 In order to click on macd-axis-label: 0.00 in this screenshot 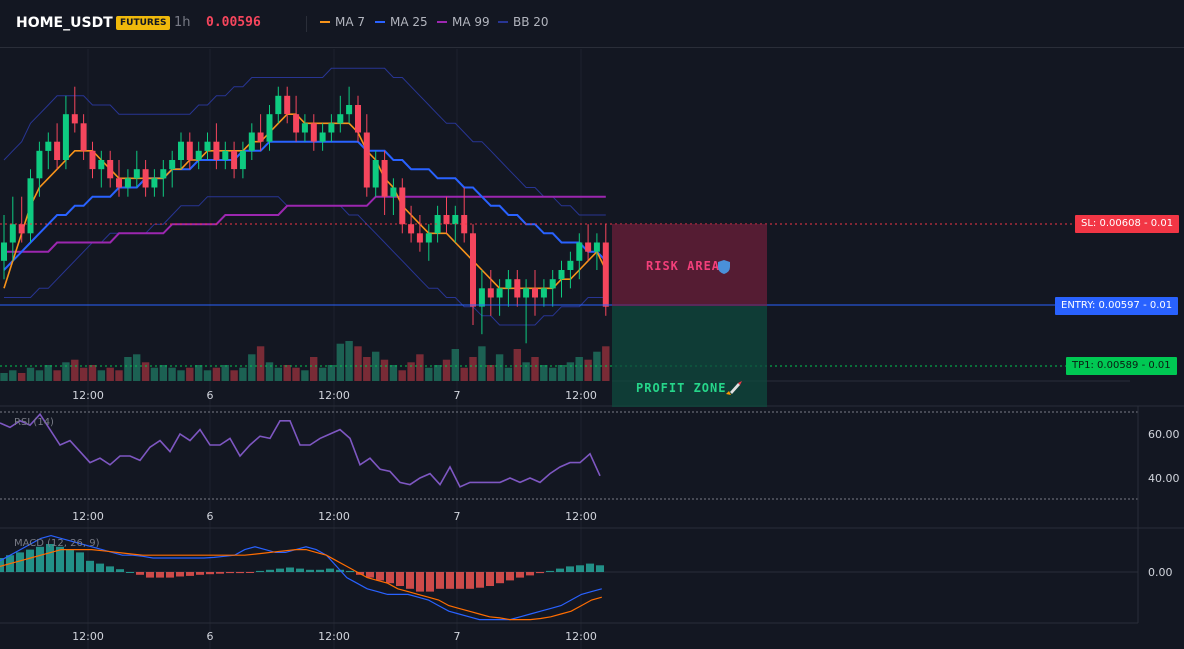, I will do `click(1160, 572)`.